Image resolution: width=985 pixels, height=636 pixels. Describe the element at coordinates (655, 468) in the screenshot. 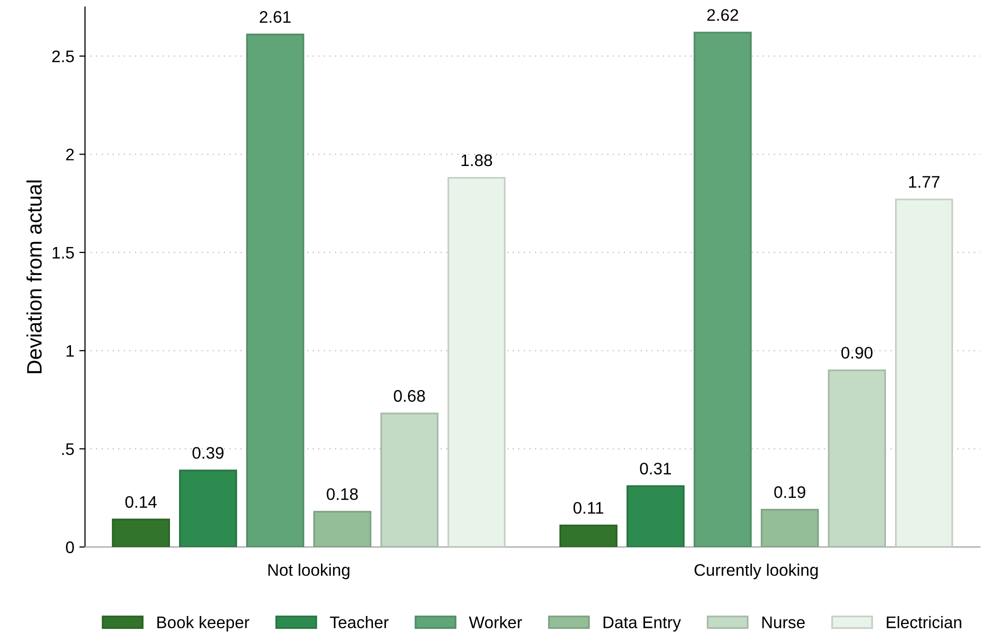

I see `data-label: 0.31` at that location.